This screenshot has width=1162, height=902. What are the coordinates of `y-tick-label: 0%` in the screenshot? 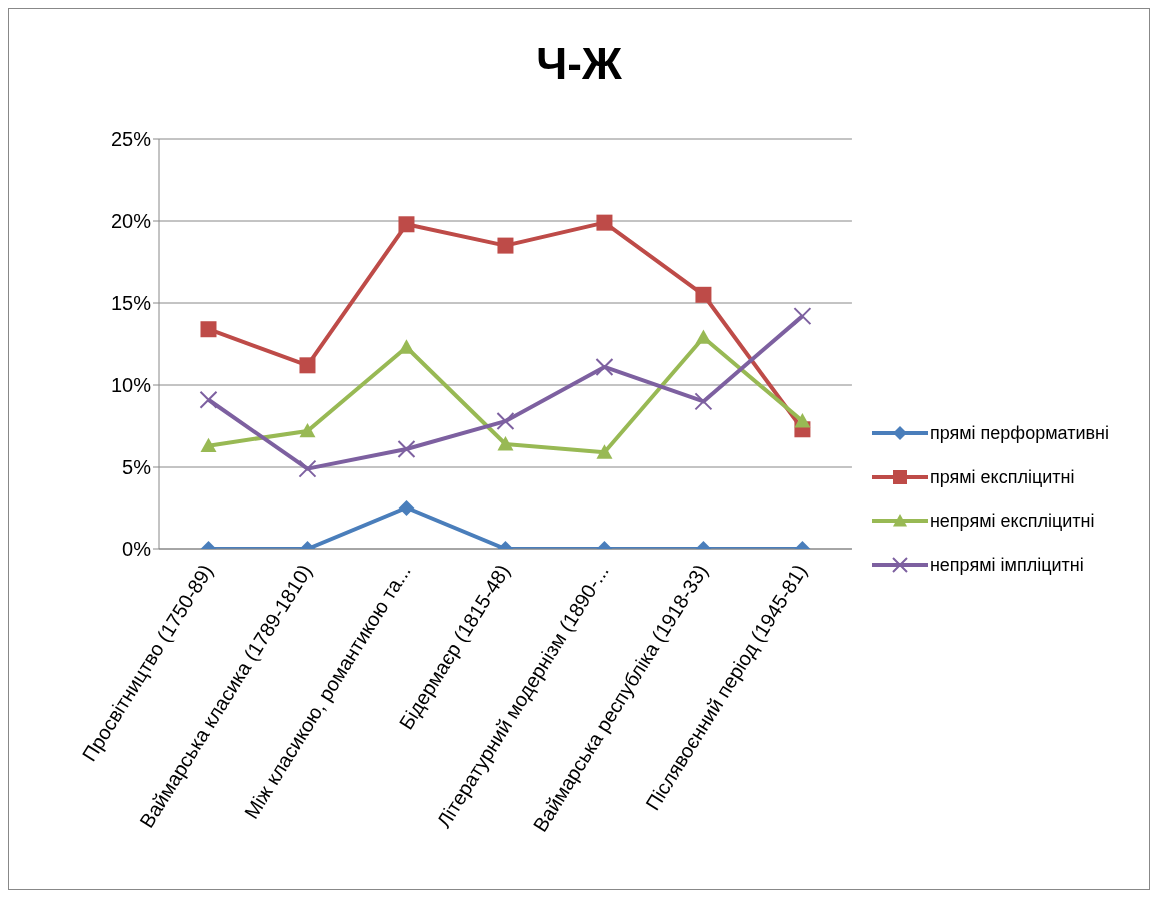 It's located at (137, 549).